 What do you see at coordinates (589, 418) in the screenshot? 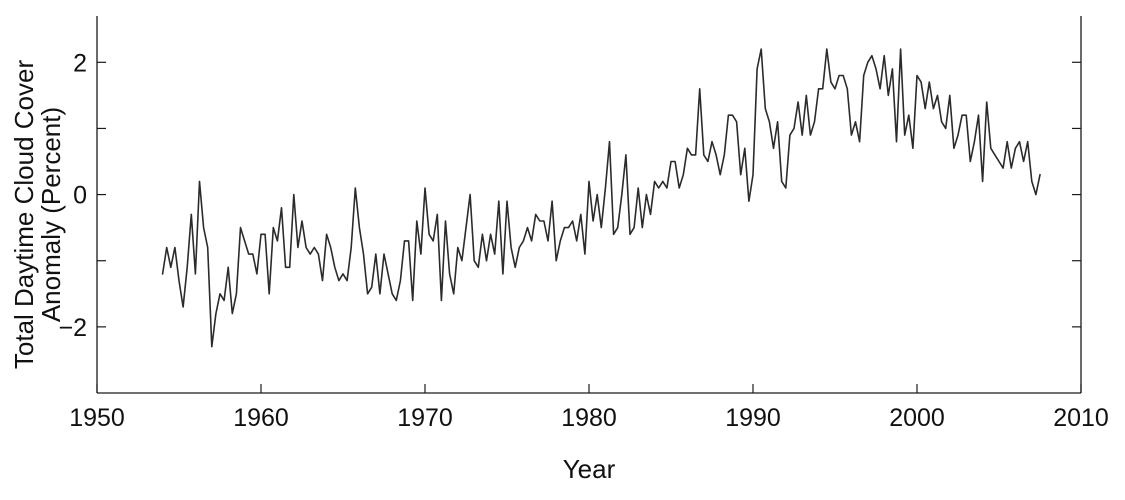
I see `x-tick-label: 1980` at bounding box center [589, 418].